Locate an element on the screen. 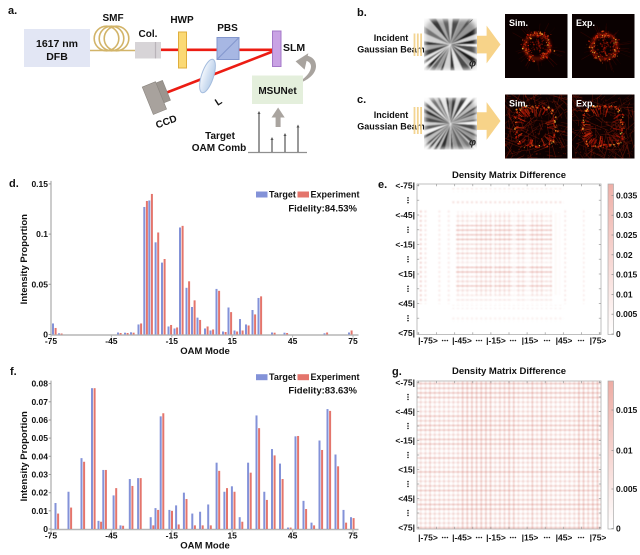 The width and height of the screenshot is (640, 555). svg-text: Fidelity:83.63% is located at coordinates (322, 391).